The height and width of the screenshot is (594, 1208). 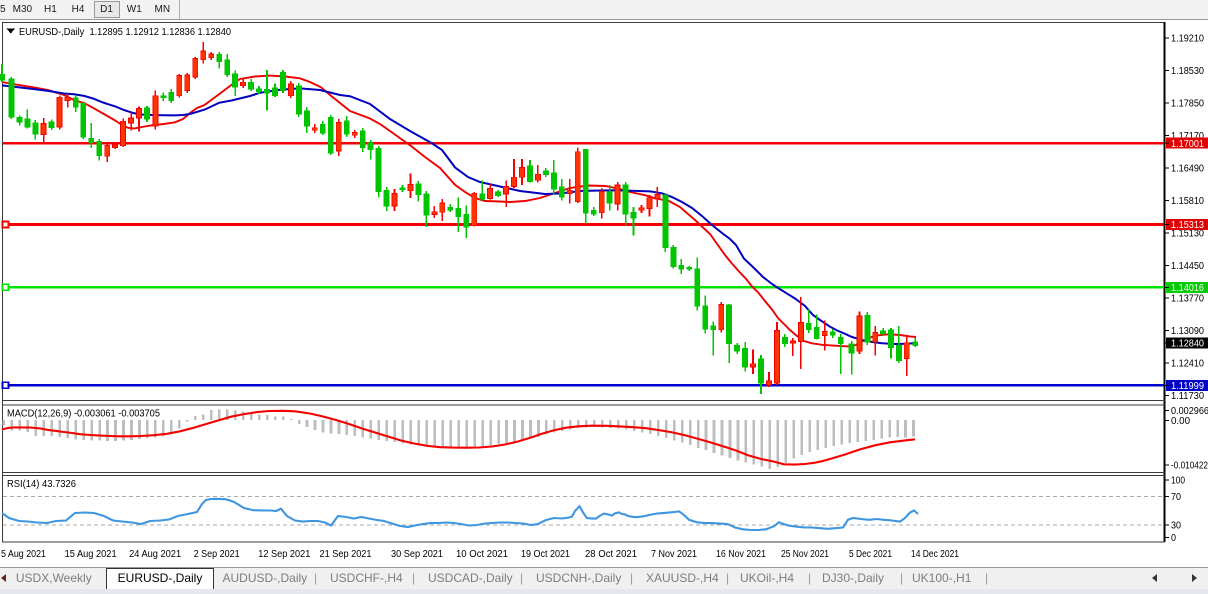 I want to click on svg-text: 1.16490, so click(x=1187, y=169).